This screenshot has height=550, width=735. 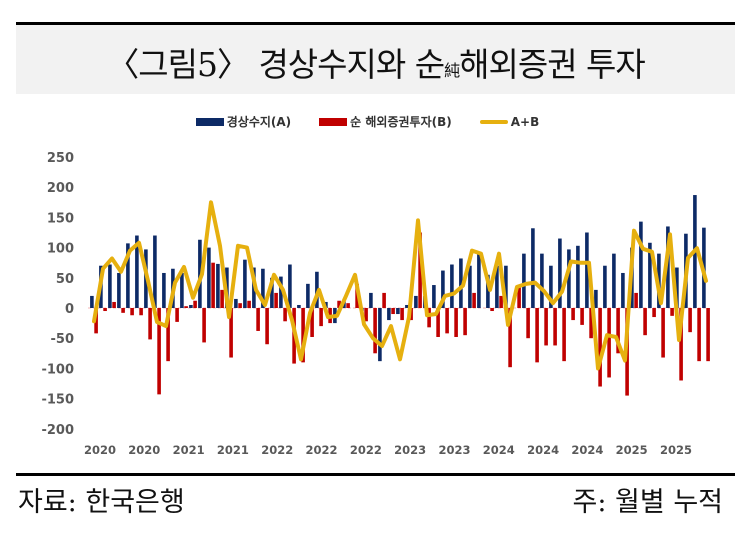 I want to click on chart-title: 〈그림5〉 경상수지와 순純해외증권 투자, so click(x=375, y=62).